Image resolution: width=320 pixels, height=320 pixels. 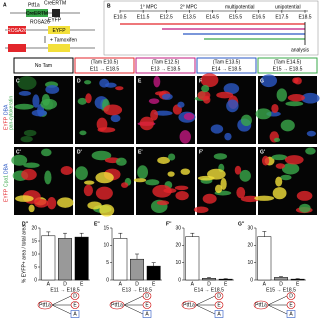 What do you see at coordinates (105, 69) in the screenshot?
I see `column-subtitle: E11 → E18.5` at bounding box center [105, 69].